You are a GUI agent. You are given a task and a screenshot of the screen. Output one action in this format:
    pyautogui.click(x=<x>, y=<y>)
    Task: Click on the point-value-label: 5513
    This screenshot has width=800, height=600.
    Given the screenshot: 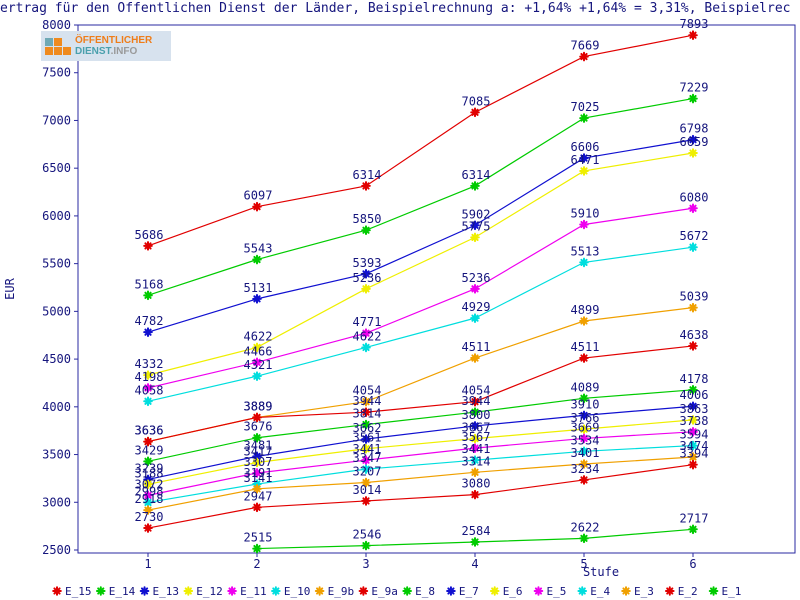 What is the action you would take?
    pyautogui.click(x=585, y=251)
    